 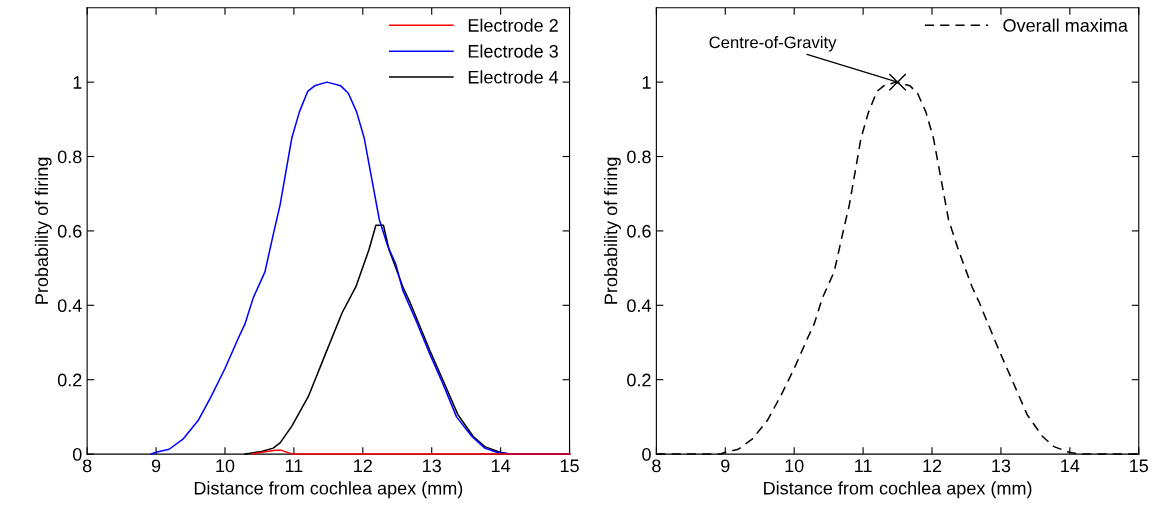 I want to click on legend-label: Electrode 2, so click(x=513, y=25).